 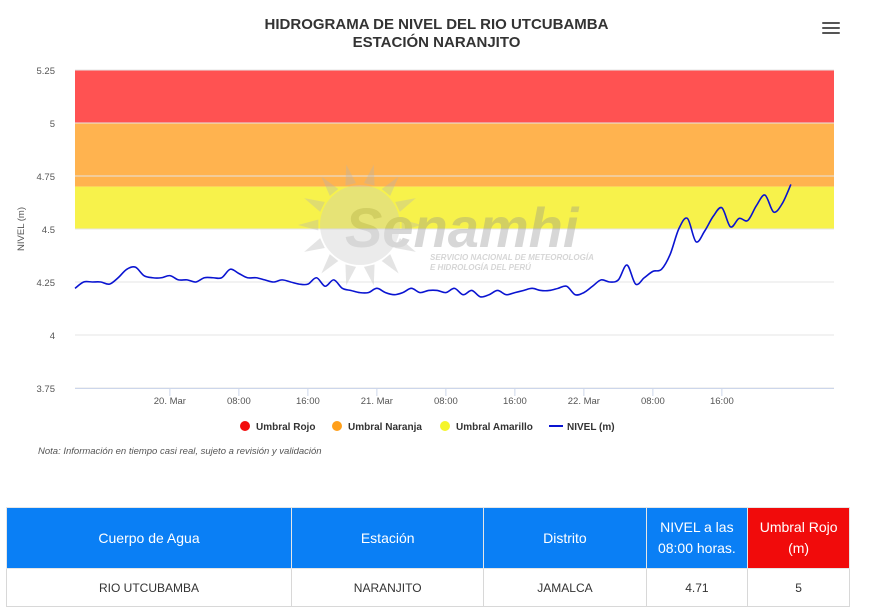 What do you see at coordinates (46, 71) in the screenshot?
I see `y-tick-label-6: 5.25` at bounding box center [46, 71].